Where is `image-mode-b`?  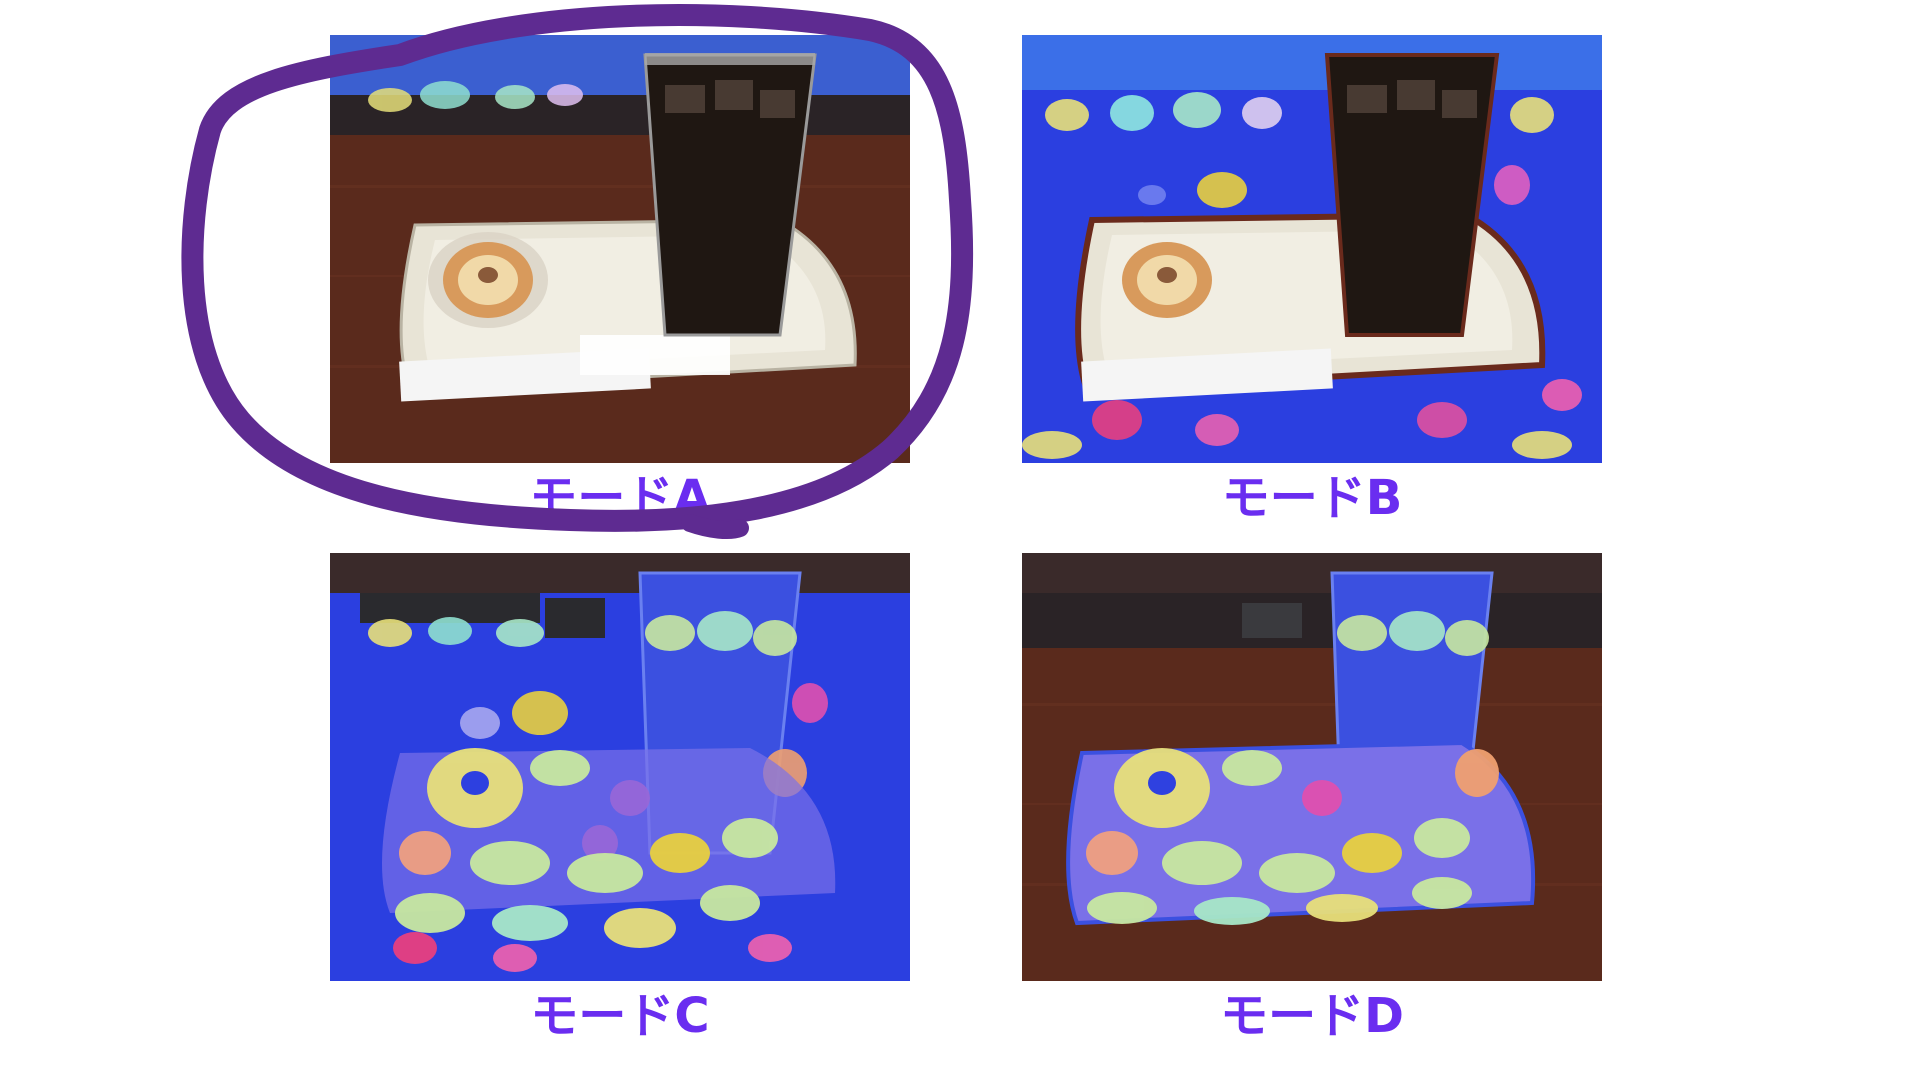
image-mode-b is located at coordinates (1312, 249).